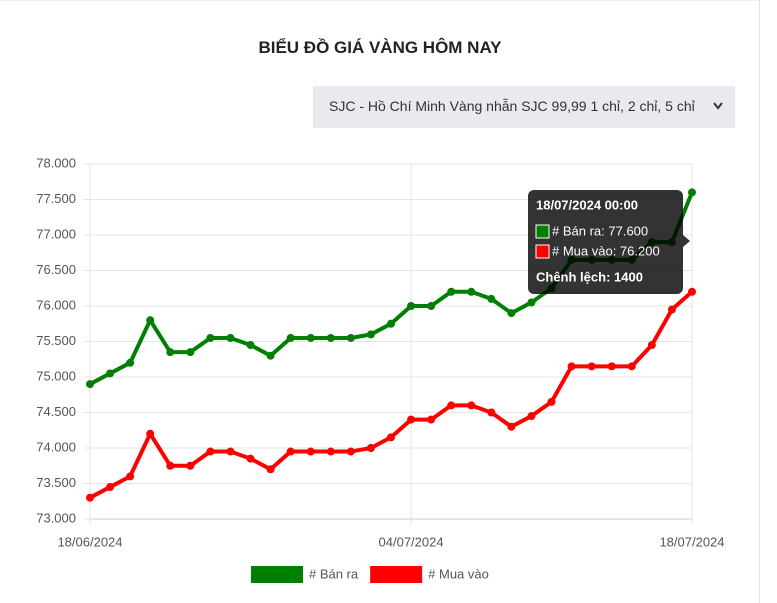 The width and height of the screenshot is (777, 603). What do you see at coordinates (589, 276) in the screenshot?
I see `tooltip-footer: Chênh lệch: 1400` at bounding box center [589, 276].